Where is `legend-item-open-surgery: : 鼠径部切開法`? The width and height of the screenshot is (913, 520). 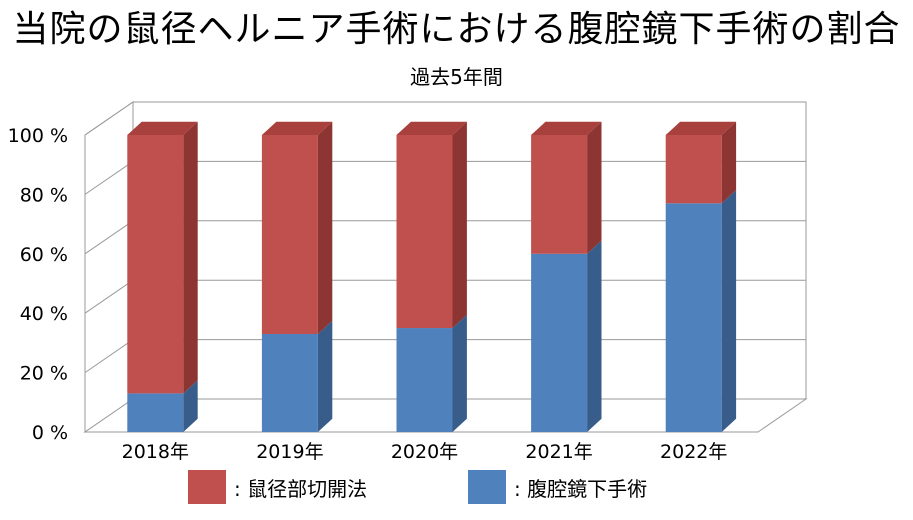
legend-item-open-surgery: : 鼠径部切開法 is located at coordinates (277, 487).